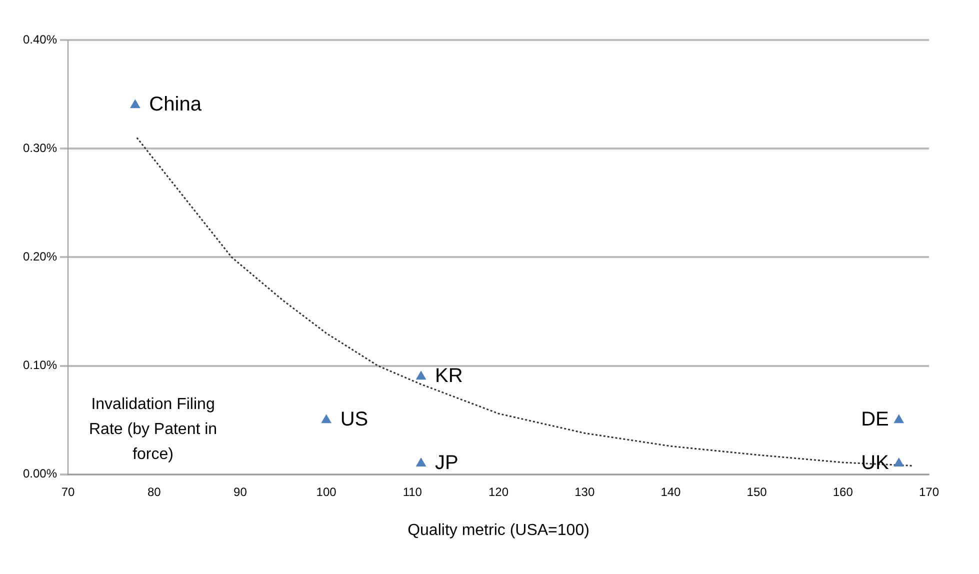 The image size is (979, 574). What do you see at coordinates (449, 376) in the screenshot?
I see `annotation: KR` at bounding box center [449, 376].